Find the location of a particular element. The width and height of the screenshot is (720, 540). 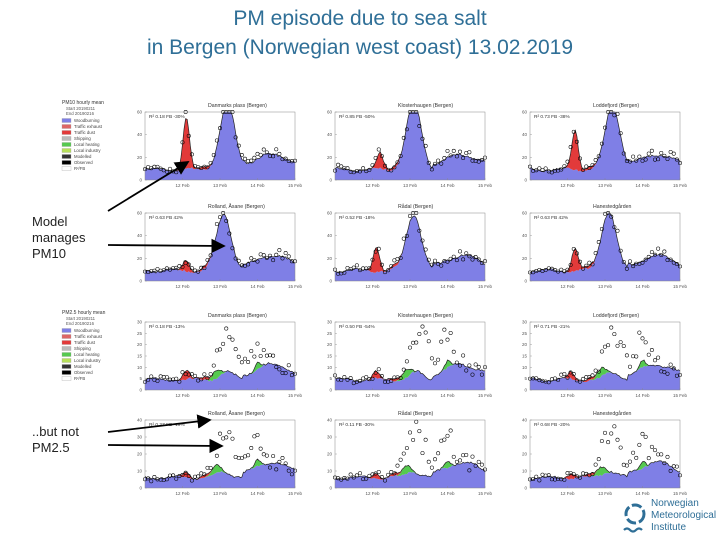

y-tick-label: 30 is located at coordinates (330, 437).